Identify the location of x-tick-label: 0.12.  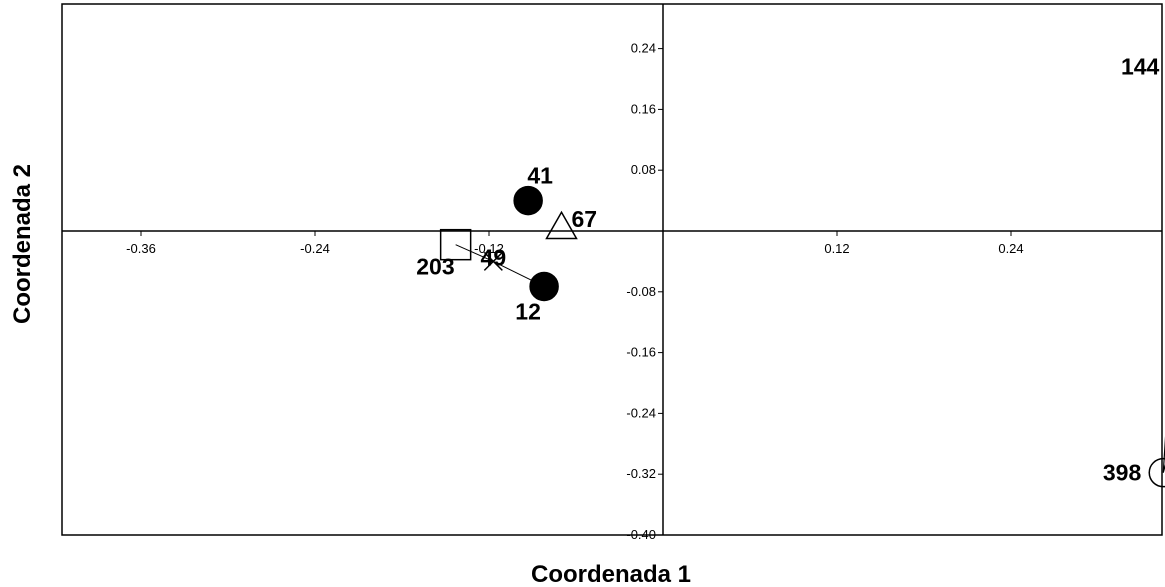
(836, 248).